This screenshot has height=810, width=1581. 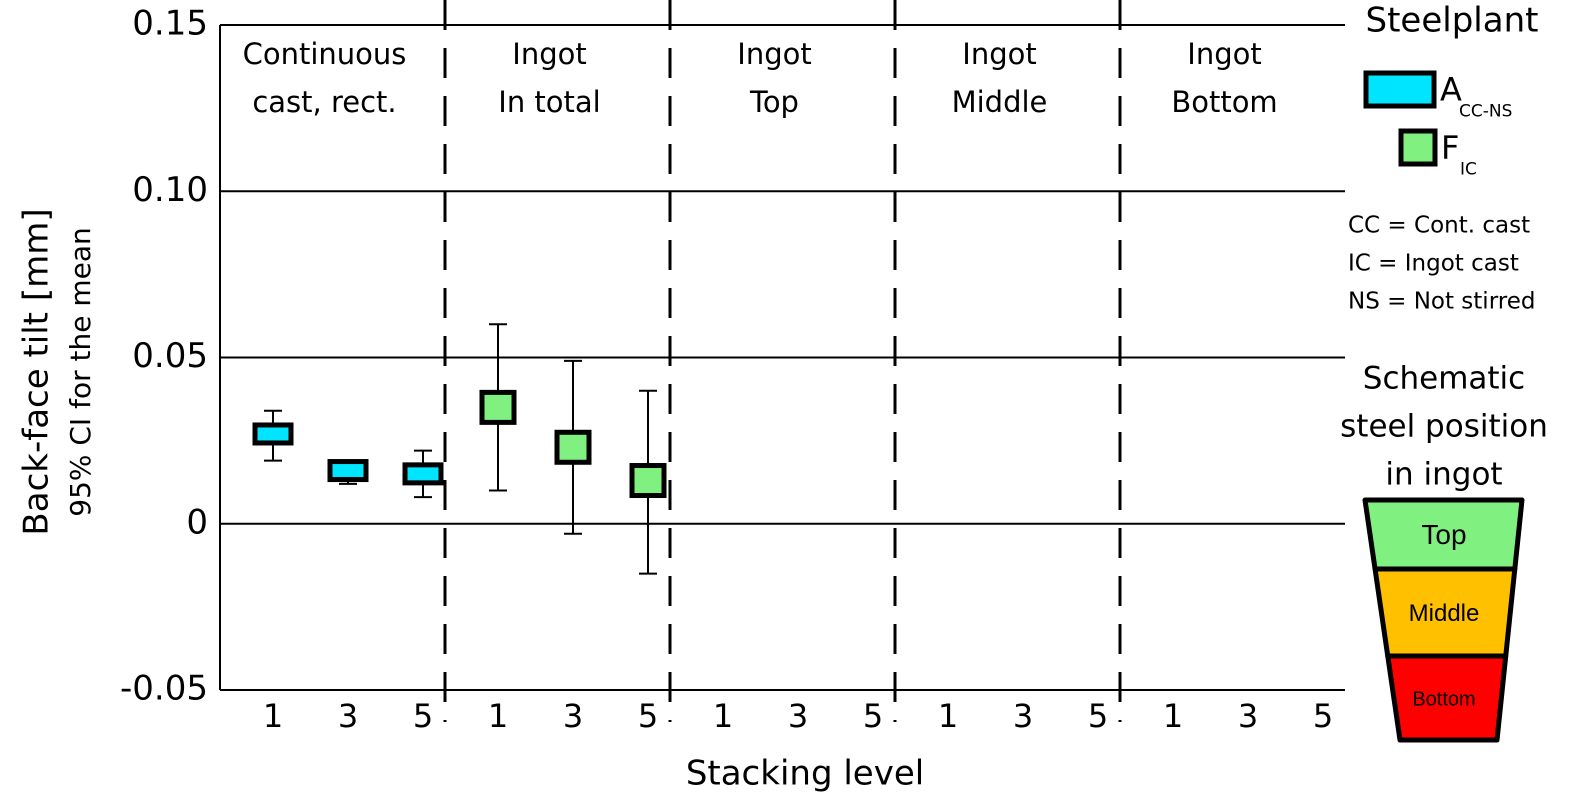 I want to click on y-tick-label: 0.10, so click(x=170, y=190).